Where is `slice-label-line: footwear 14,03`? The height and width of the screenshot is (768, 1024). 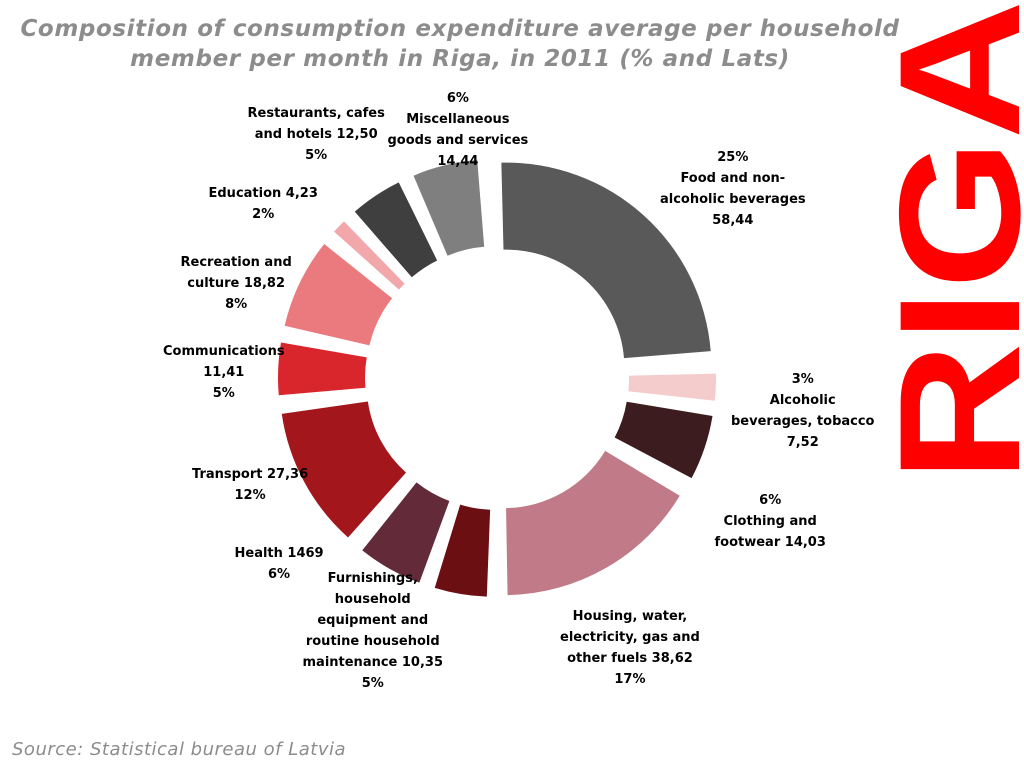 slice-label-line: footwear 14,03 is located at coordinates (770, 542).